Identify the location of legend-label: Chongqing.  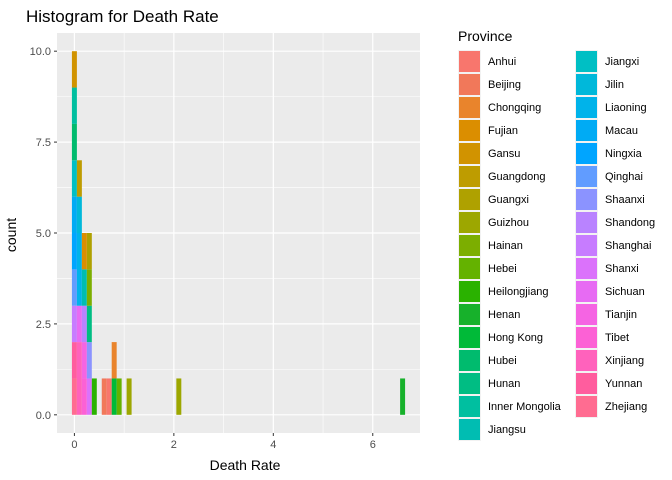
(514, 108).